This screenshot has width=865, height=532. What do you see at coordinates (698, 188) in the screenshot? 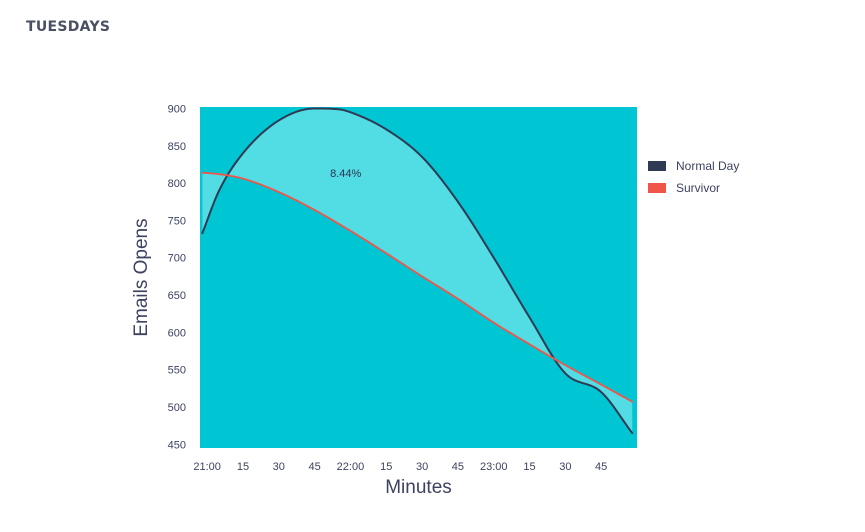
I see `legend-label-survivor: Survivor` at bounding box center [698, 188].